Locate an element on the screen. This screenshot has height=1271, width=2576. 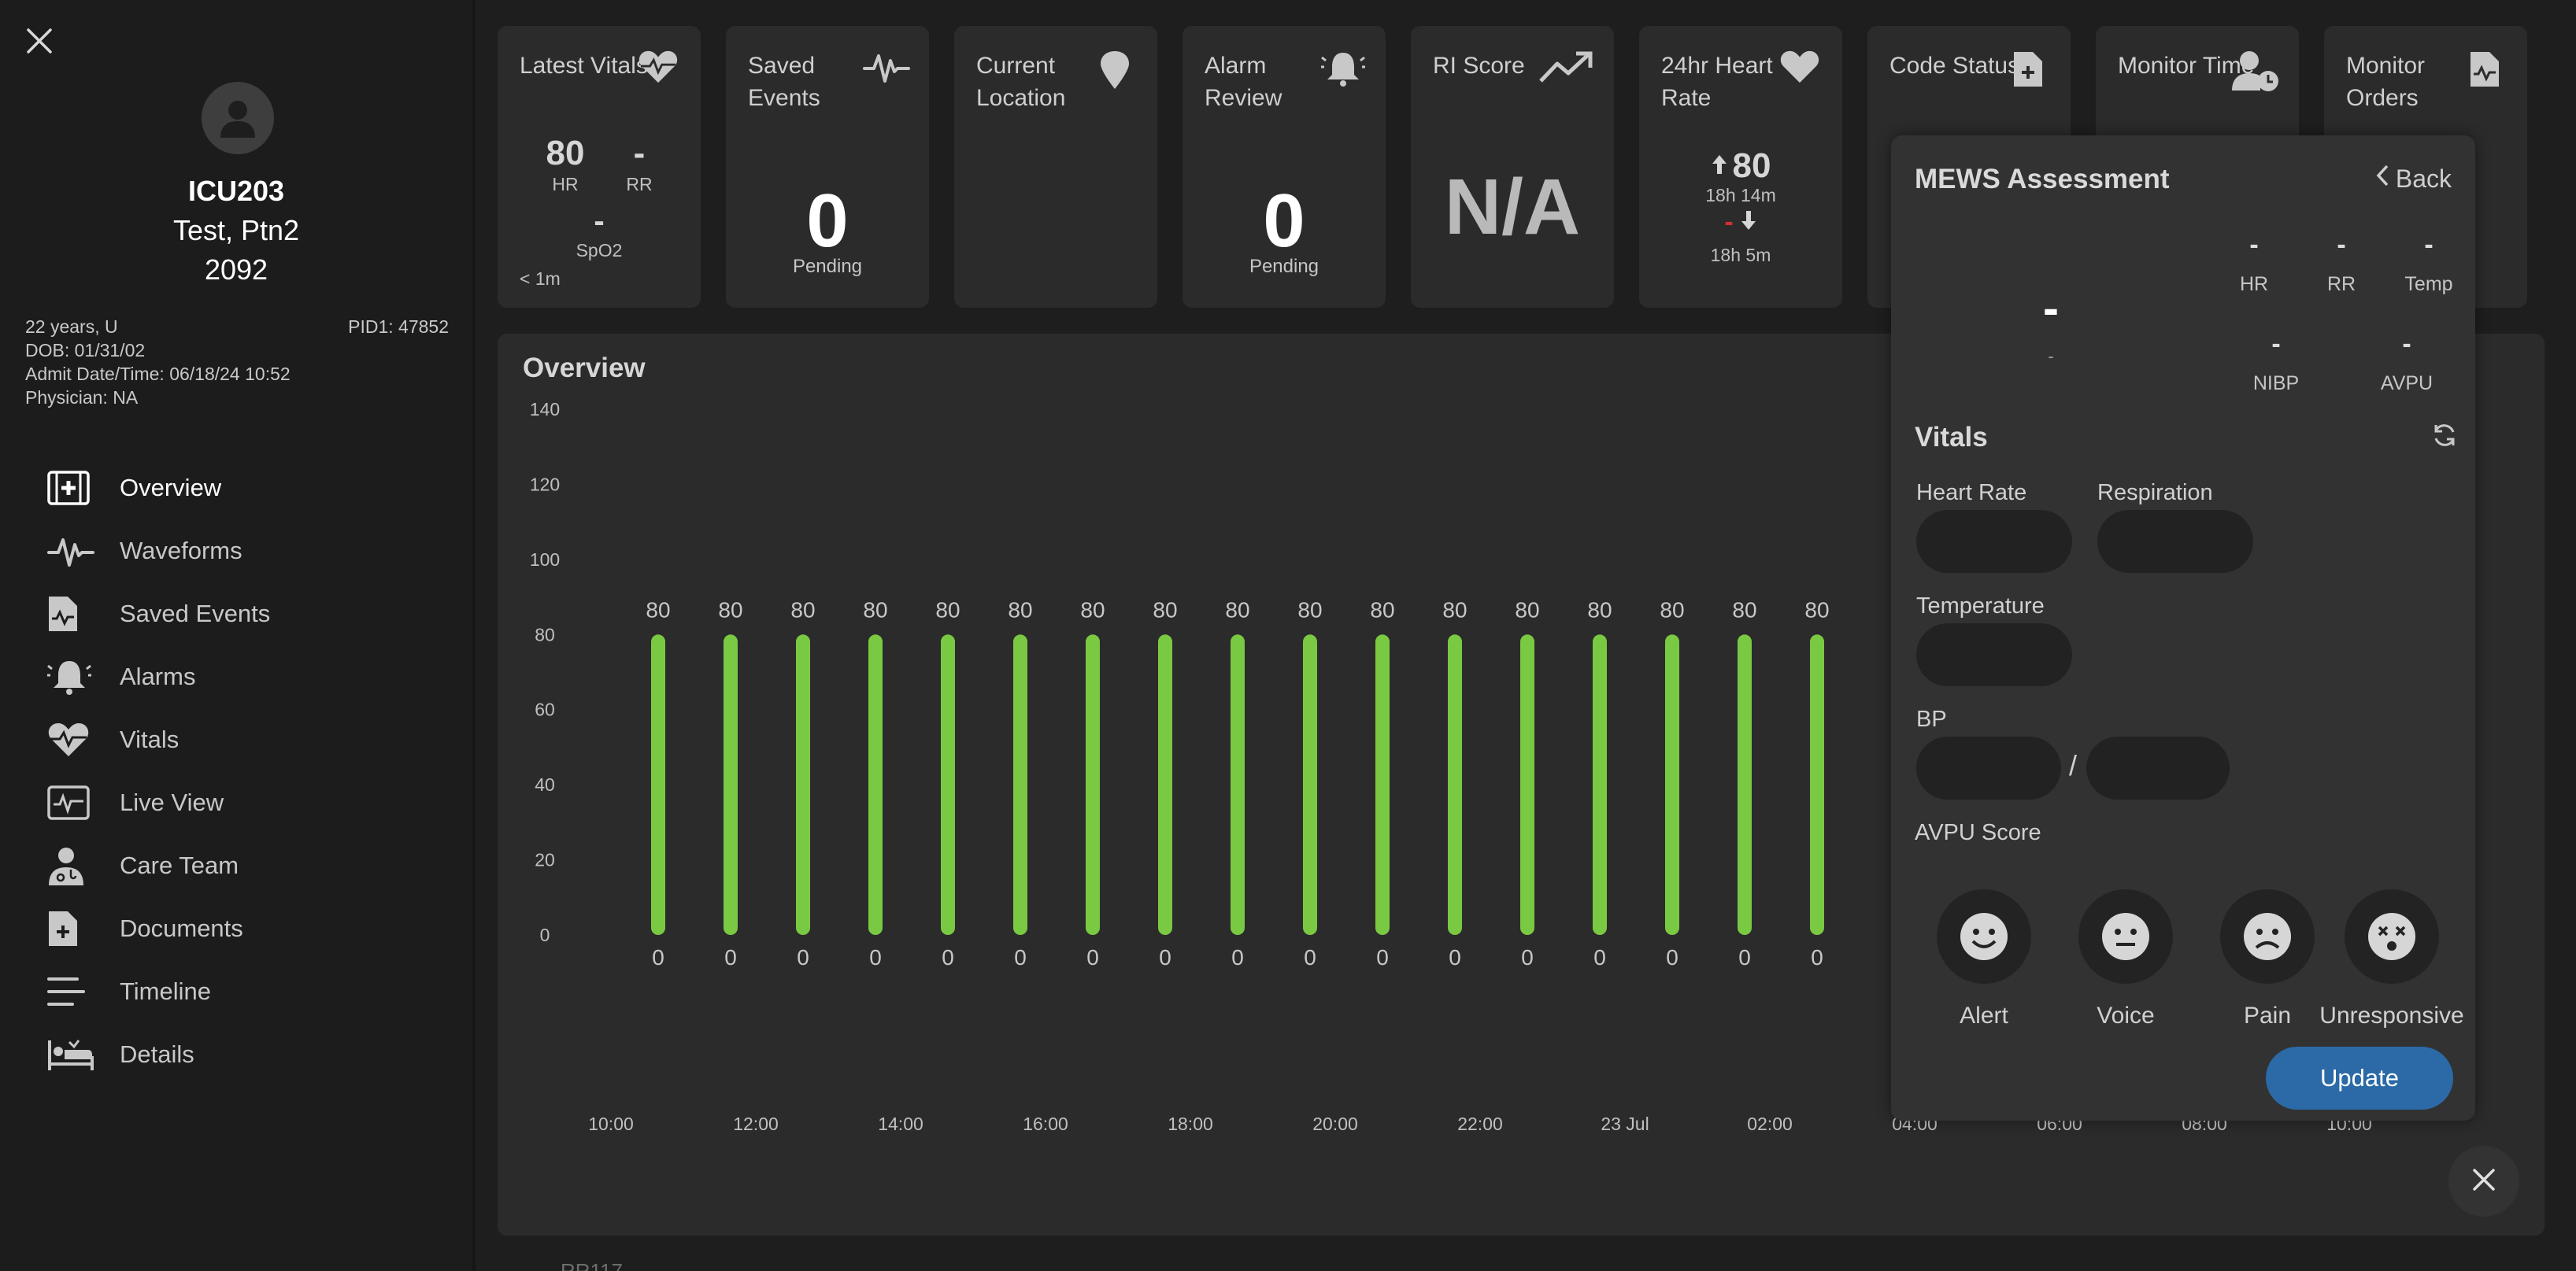
card-24hr-heart-rate: 24hr Heart Rate 80 18h 14m - 18h 5m is located at coordinates (1740, 167).